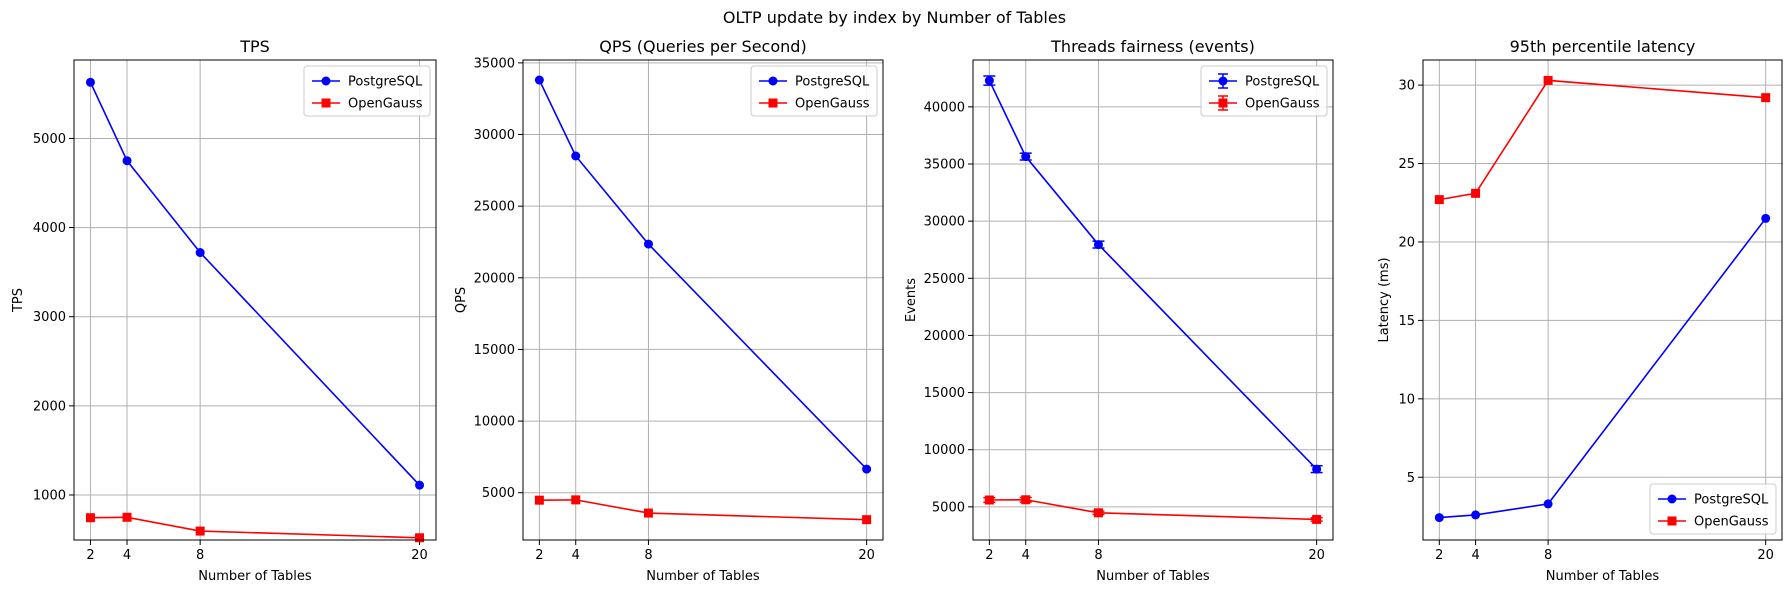 This screenshot has width=1789, height=592. Describe the element at coordinates (1406, 164) in the screenshot. I see `y-tick-label: 25` at that location.